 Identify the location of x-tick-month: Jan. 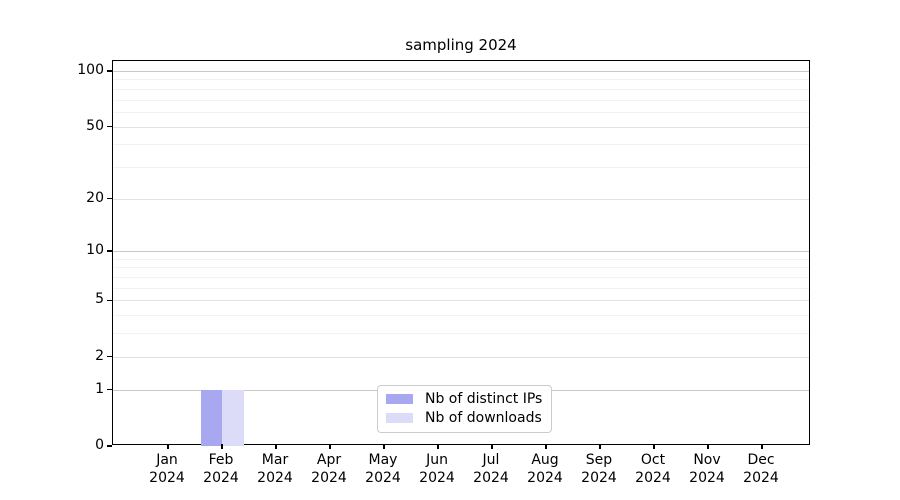
(167, 460).